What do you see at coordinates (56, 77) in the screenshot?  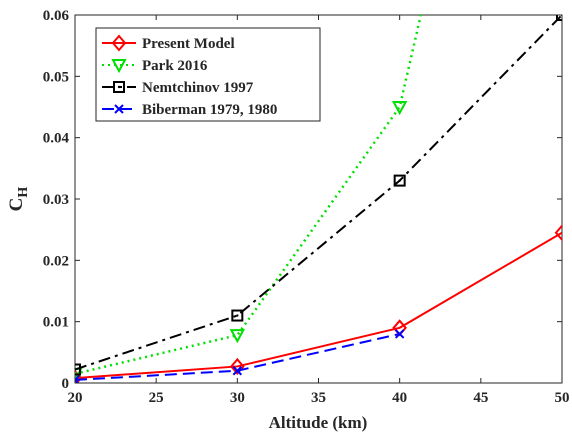 I see `y-tick-label: 0.05` at bounding box center [56, 77].